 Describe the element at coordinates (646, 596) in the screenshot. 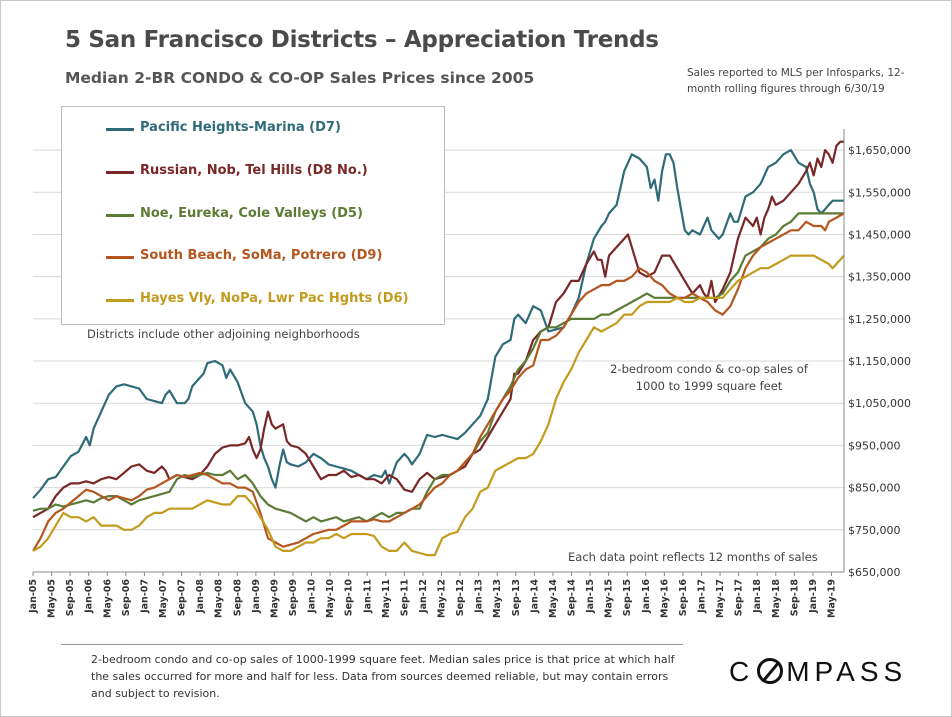

I see `x-tick-label: Jan-16` at that location.